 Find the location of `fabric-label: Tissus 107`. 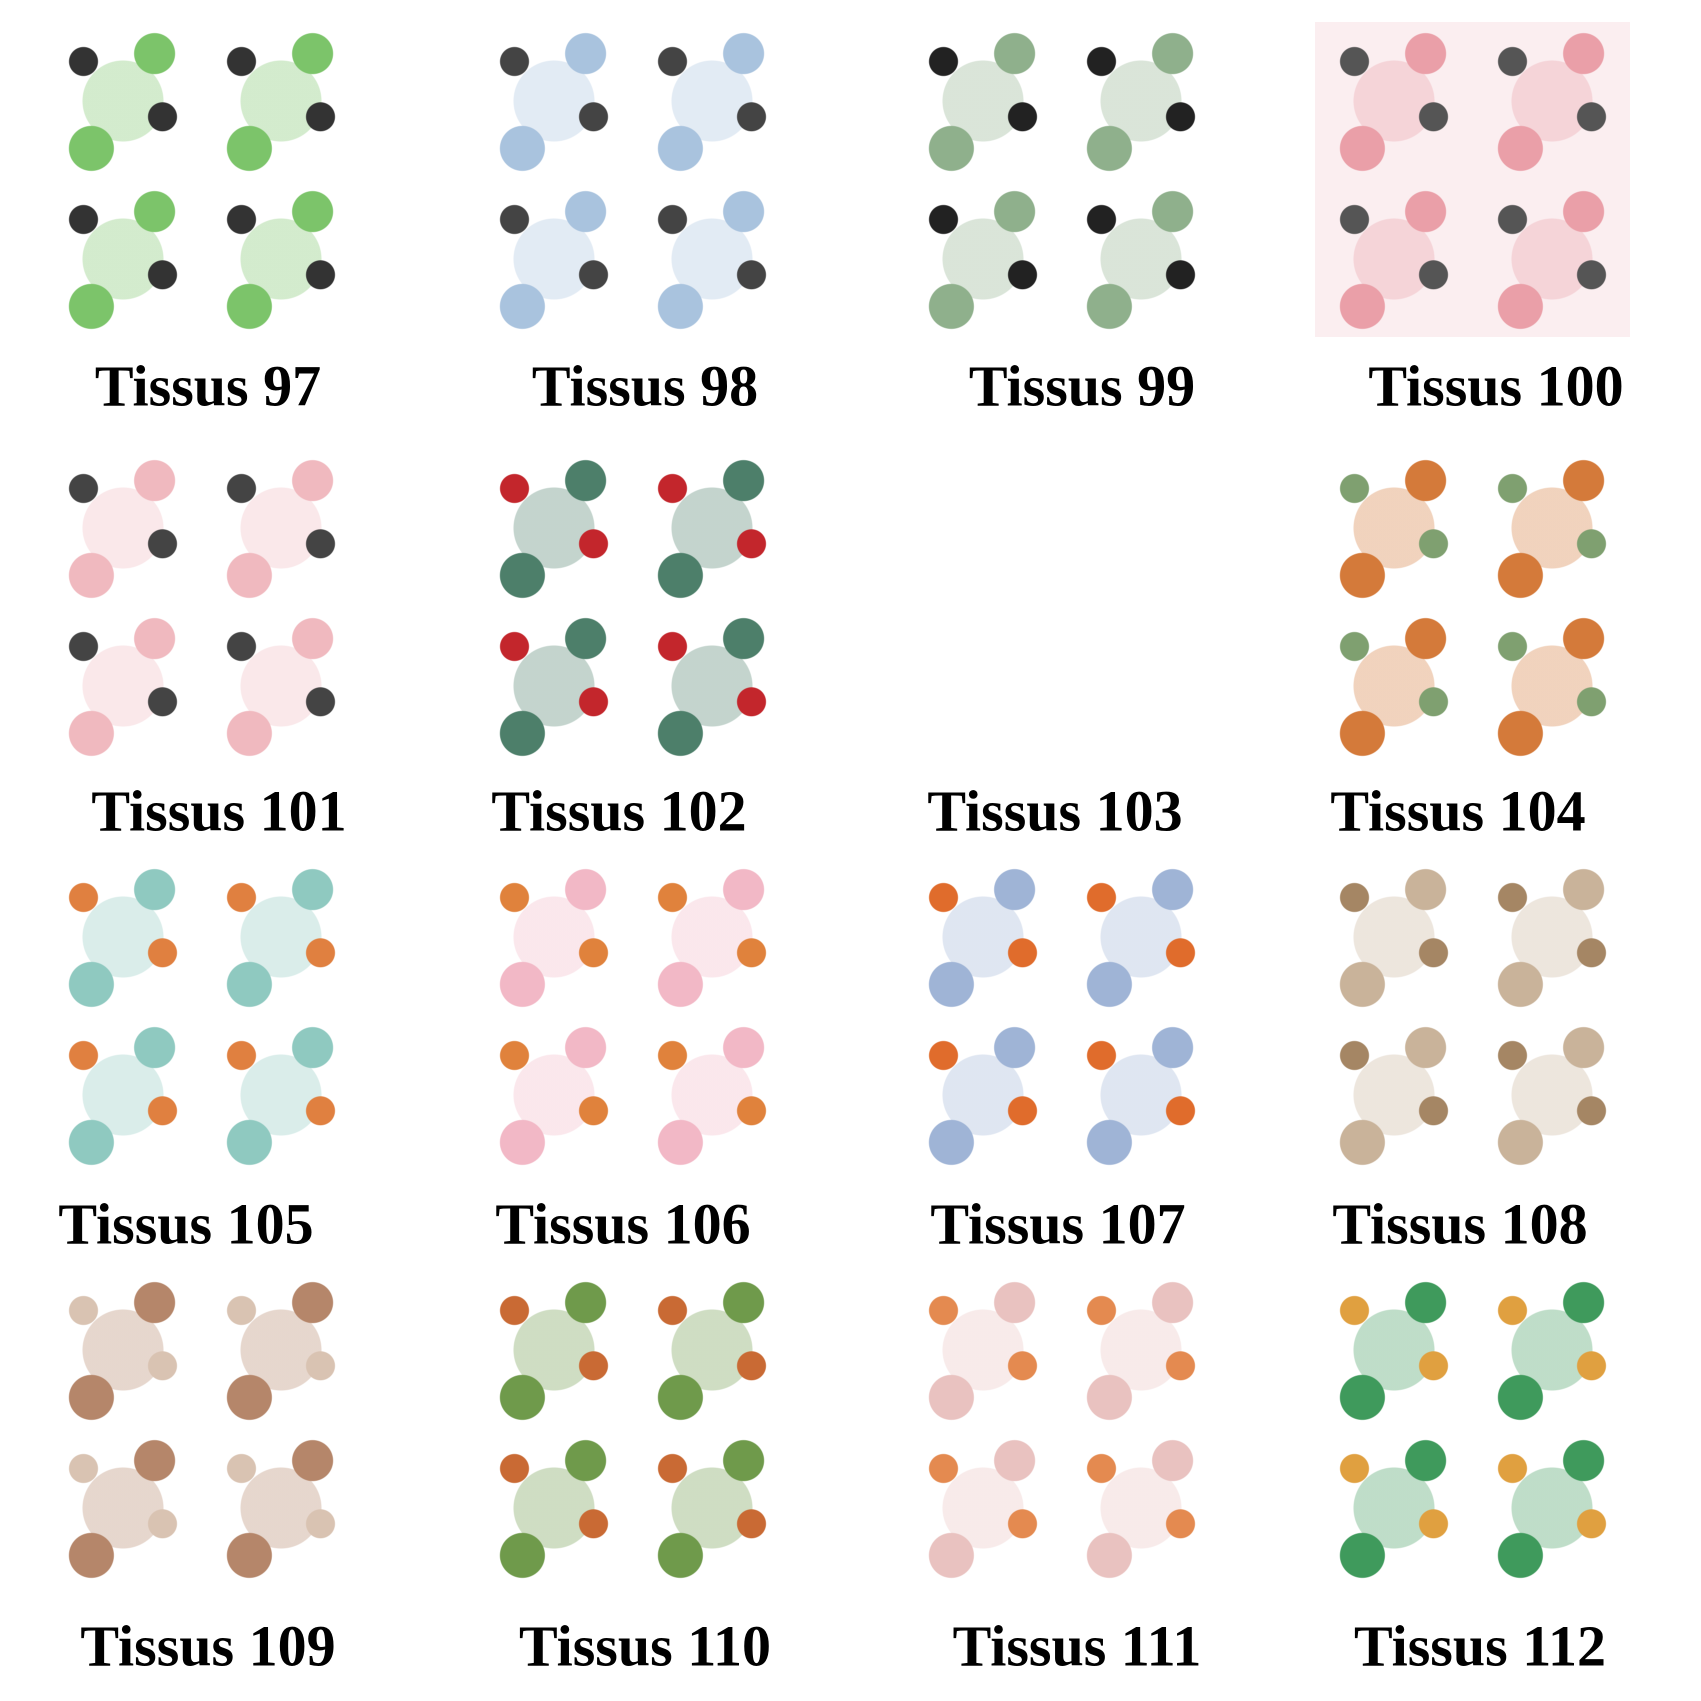

fabric-label: Tissus 107 is located at coordinates (1058, 1224).